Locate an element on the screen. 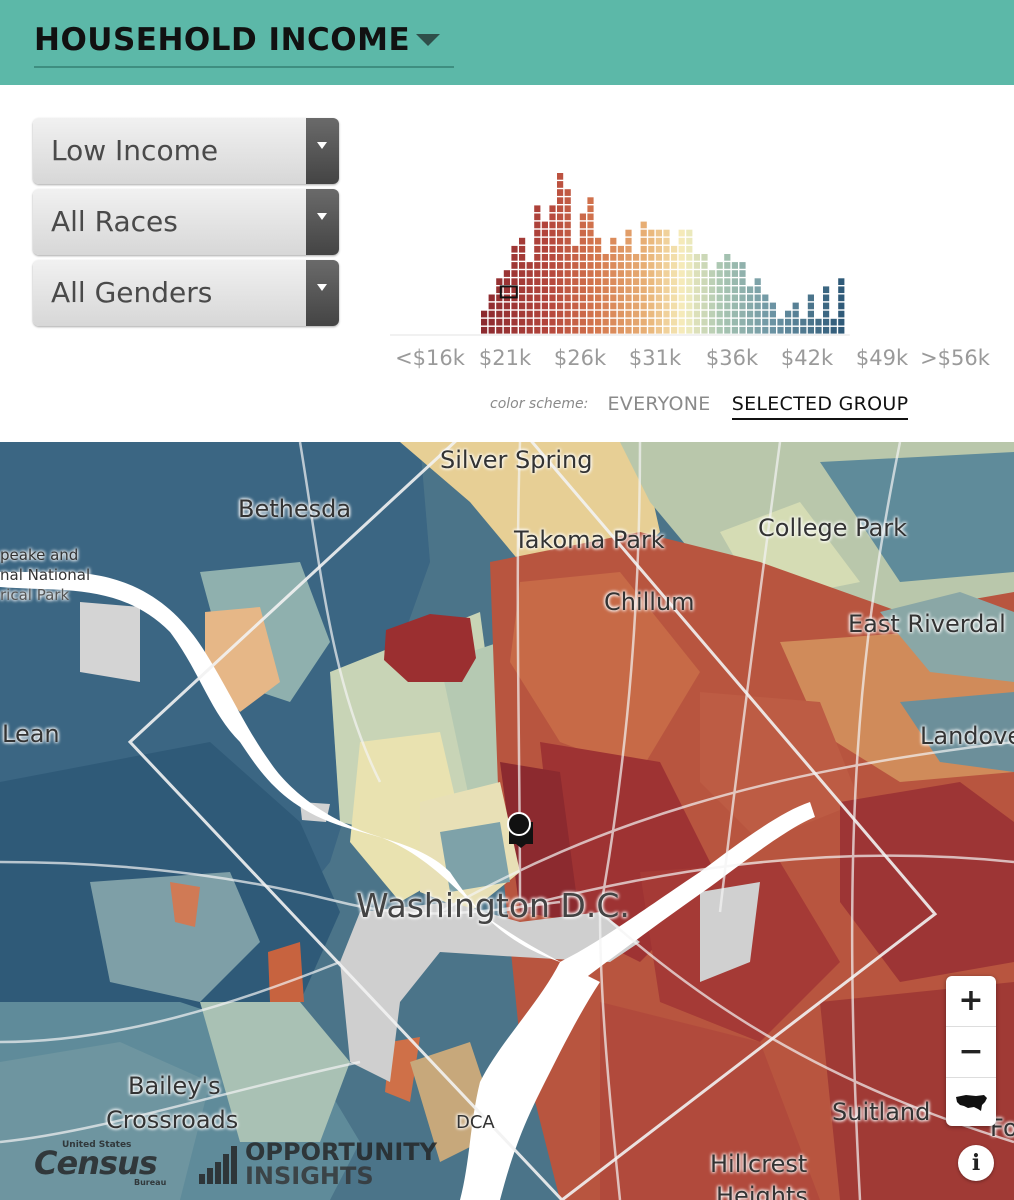 The height and width of the screenshot is (1200, 1014). zoom-in-button: + is located at coordinates (971, 1001).